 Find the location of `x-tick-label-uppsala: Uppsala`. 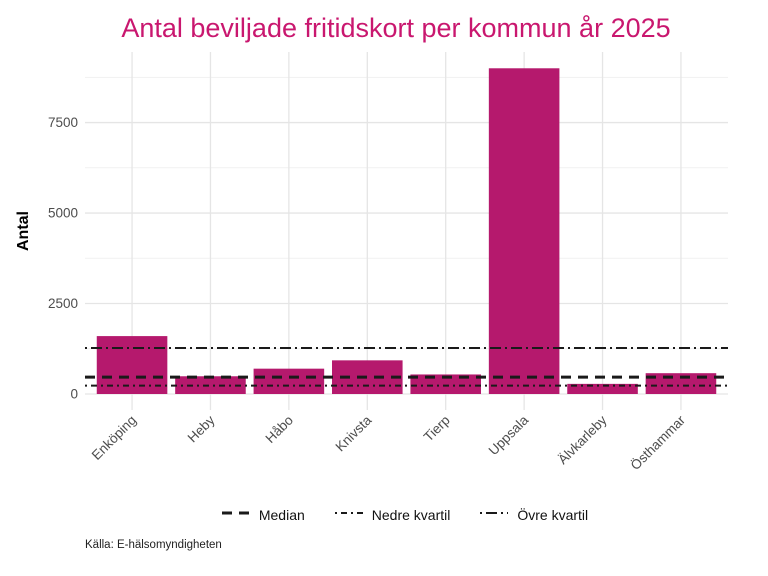

x-tick-label-uppsala: Uppsala is located at coordinates (509, 435).